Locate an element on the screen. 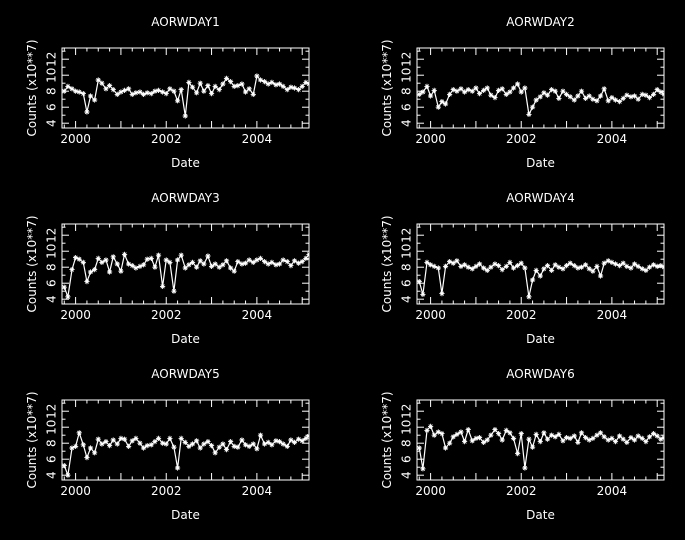 This screenshot has width=685, height=540. panel-4-xtick-label: 2004 is located at coordinates (612, 315).